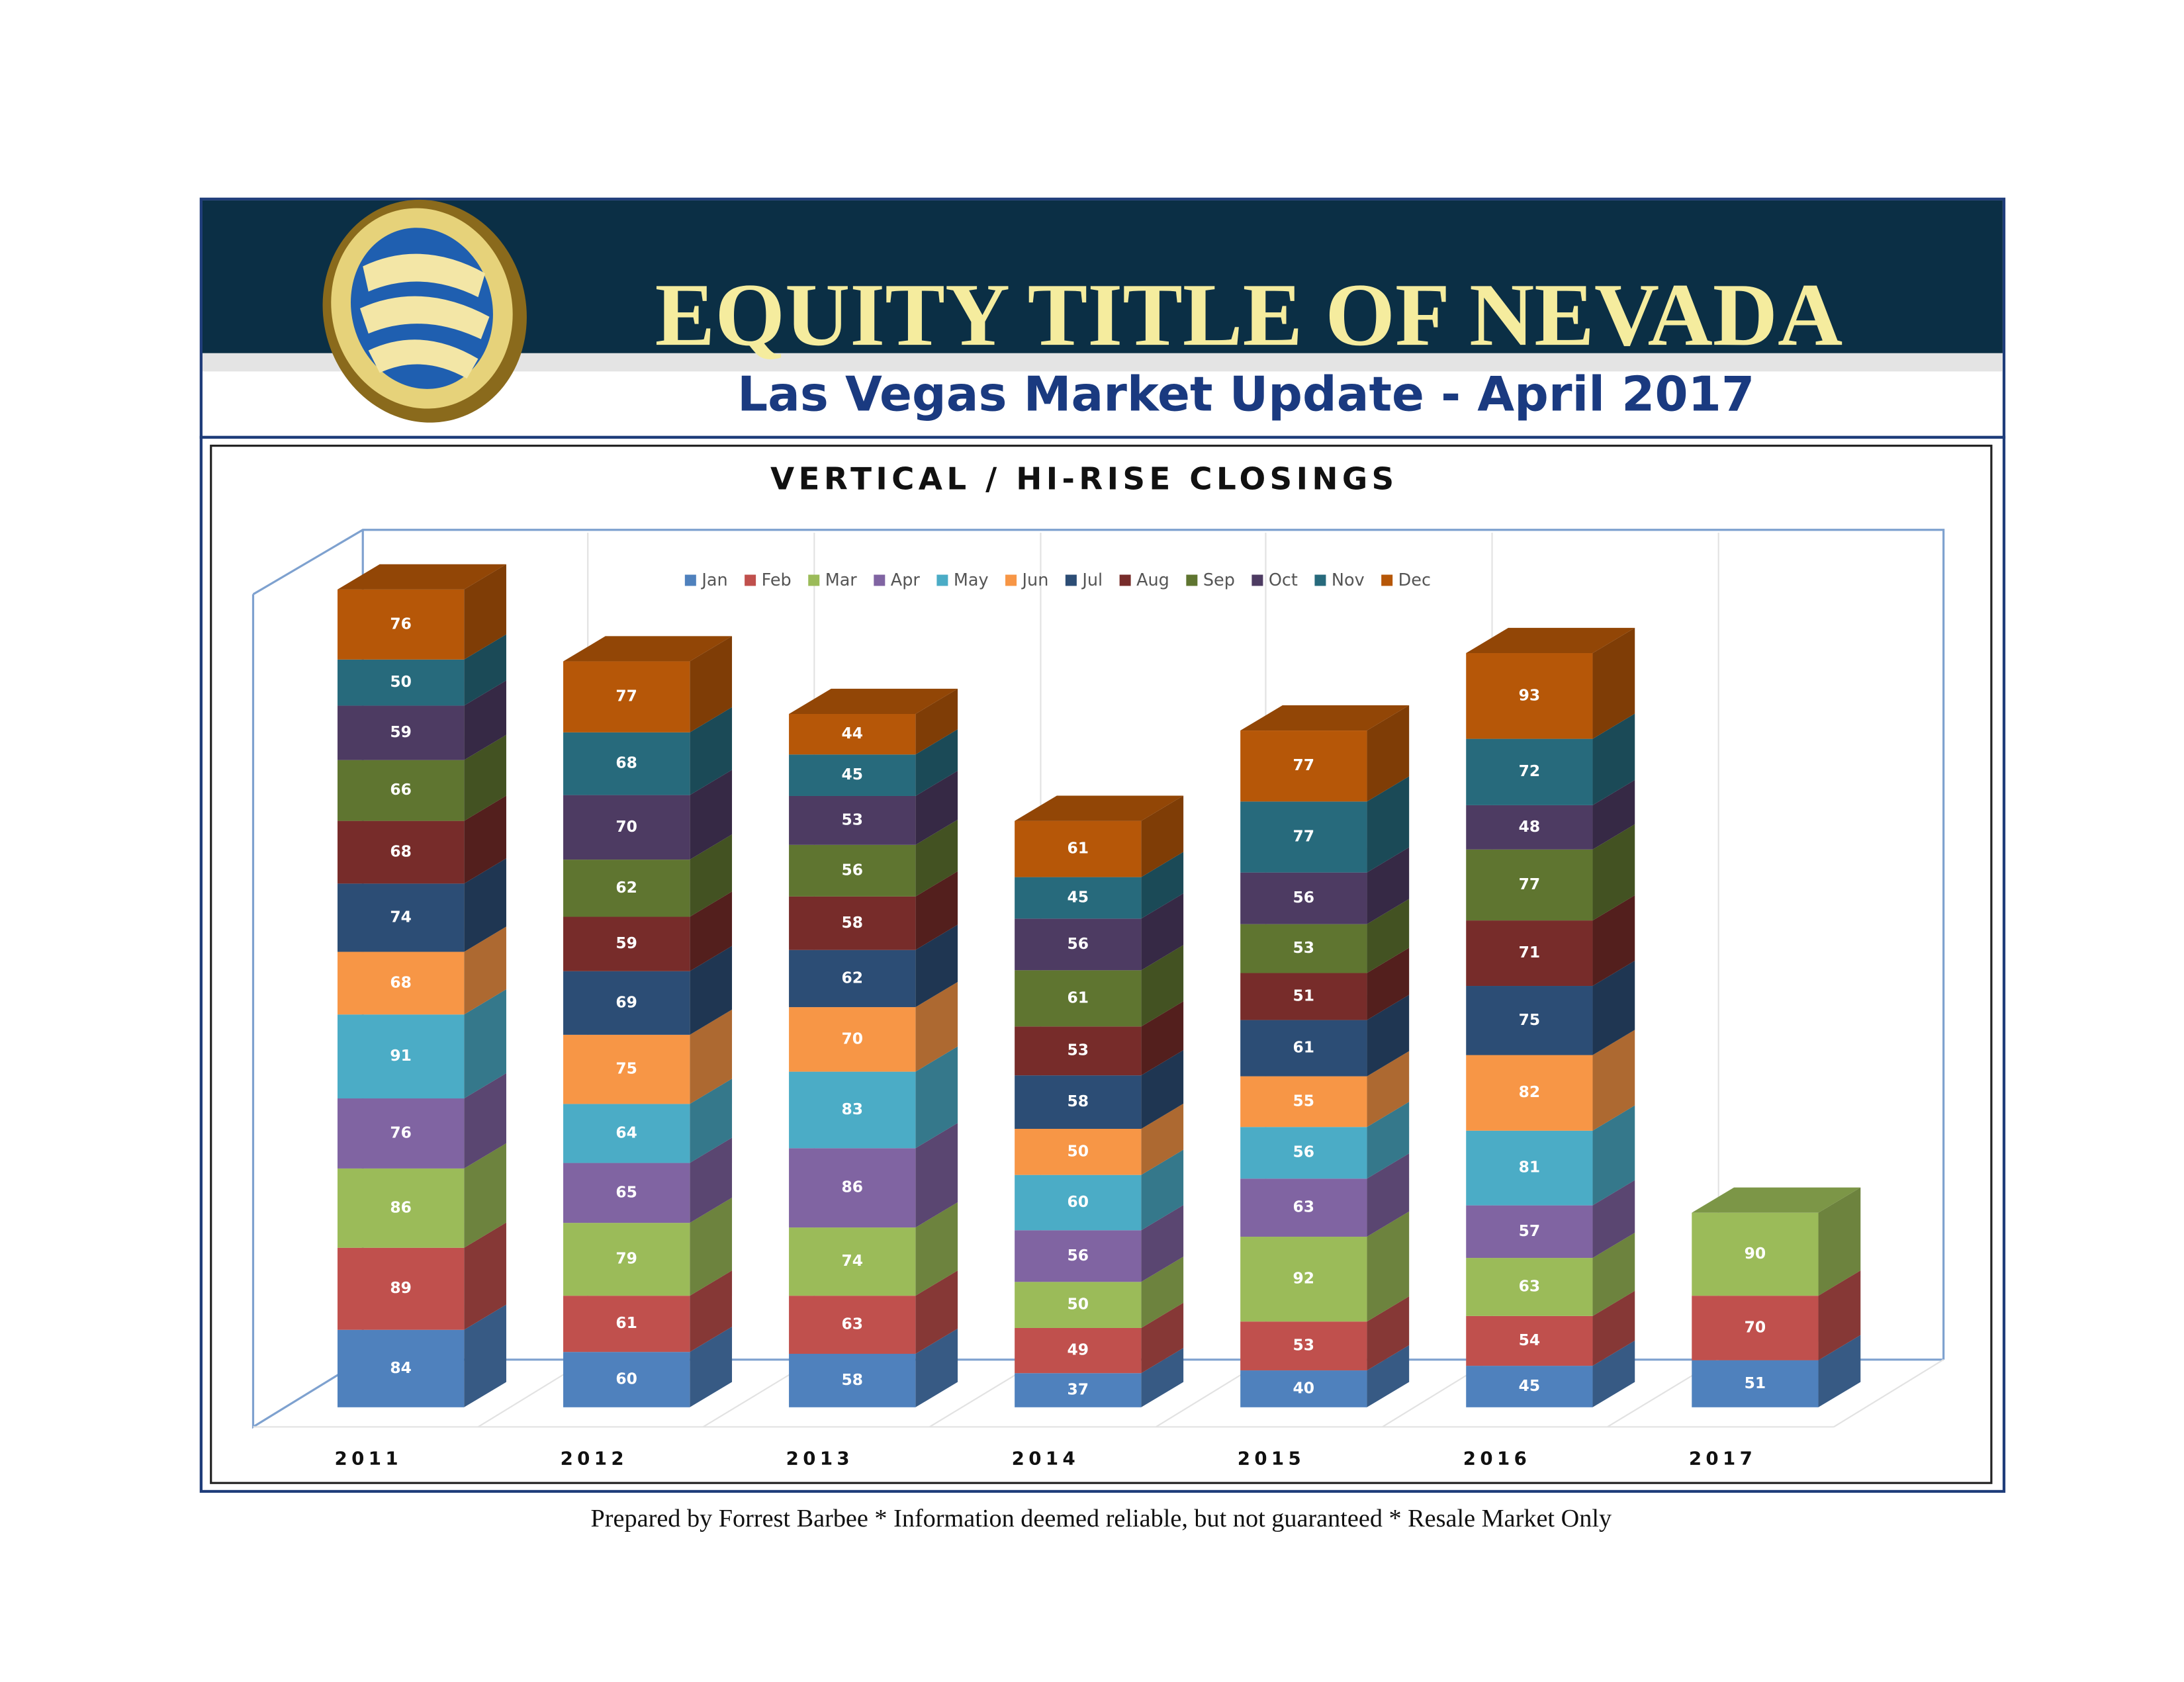 The image size is (2184, 1682). I want to click on data-label: 66, so click(401, 789).